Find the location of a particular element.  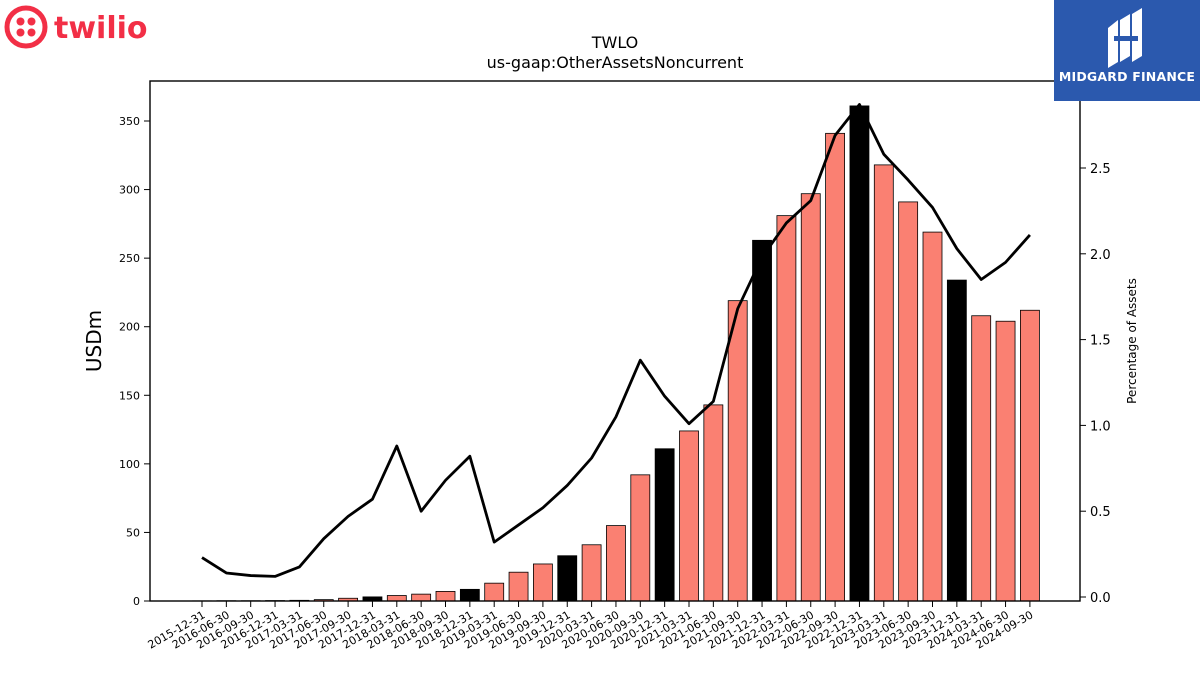

y-axis-label: USDm is located at coordinates (94, 341).